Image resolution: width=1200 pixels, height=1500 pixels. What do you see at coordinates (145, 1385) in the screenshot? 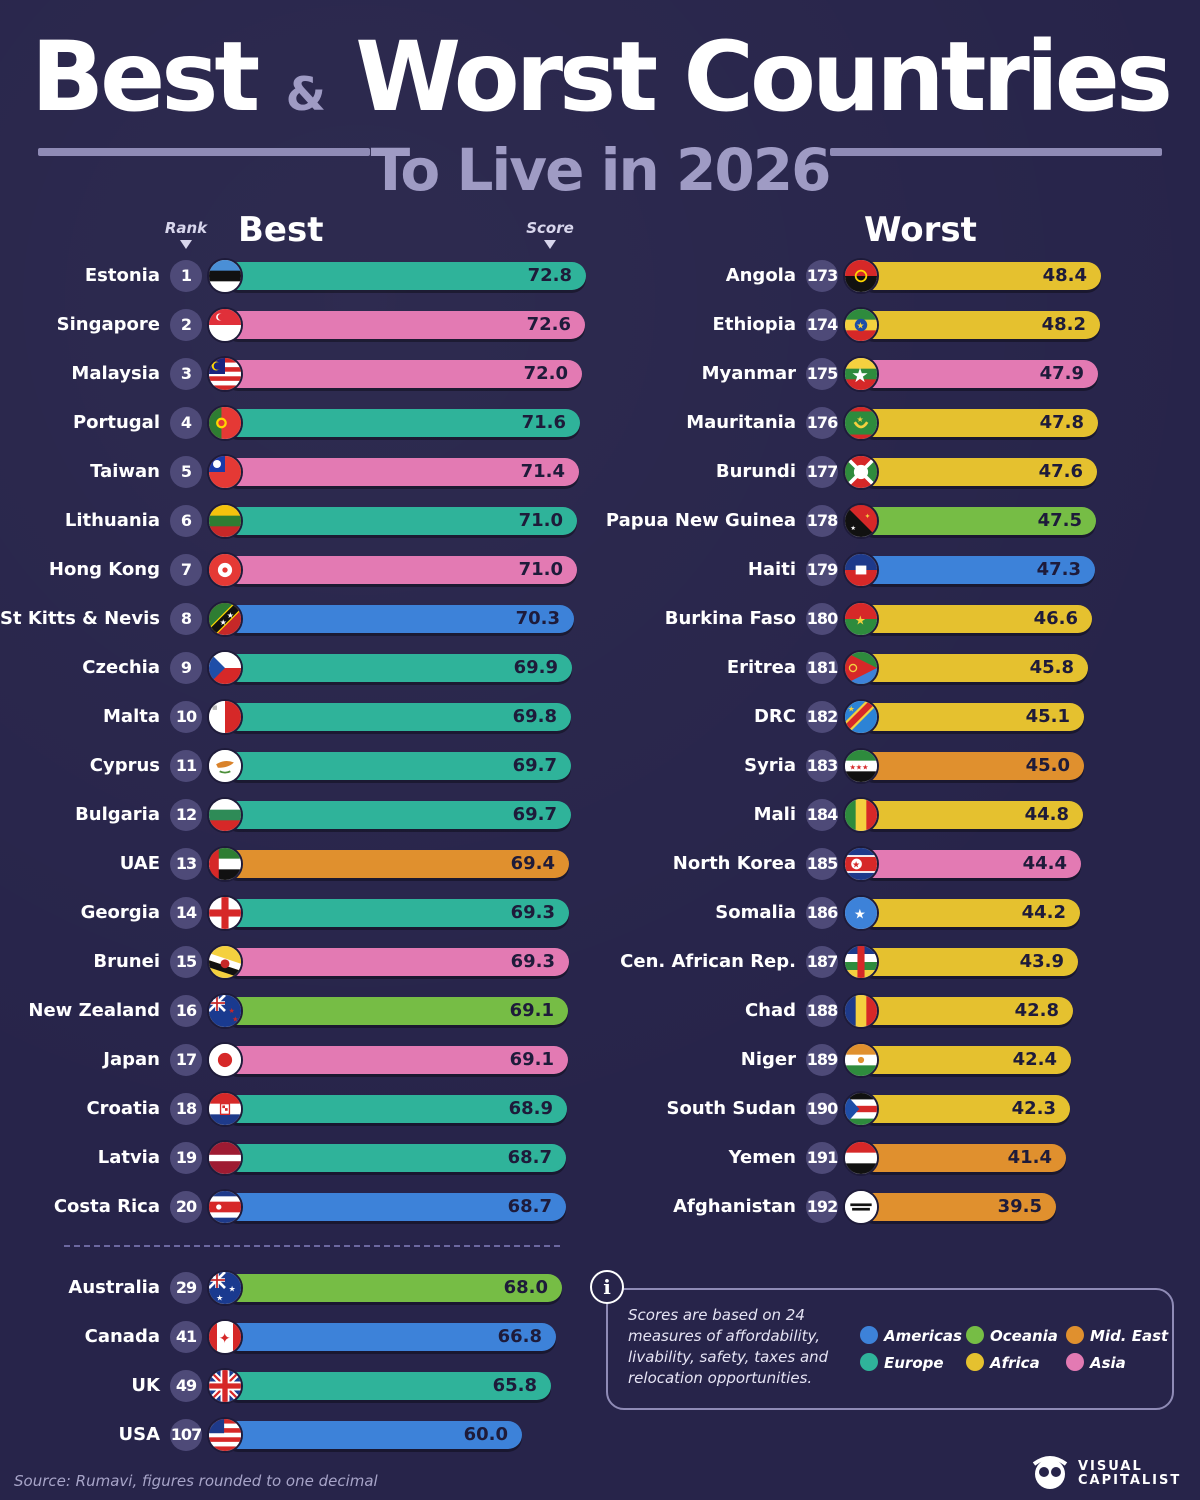
I see `country-label: UK` at bounding box center [145, 1385].